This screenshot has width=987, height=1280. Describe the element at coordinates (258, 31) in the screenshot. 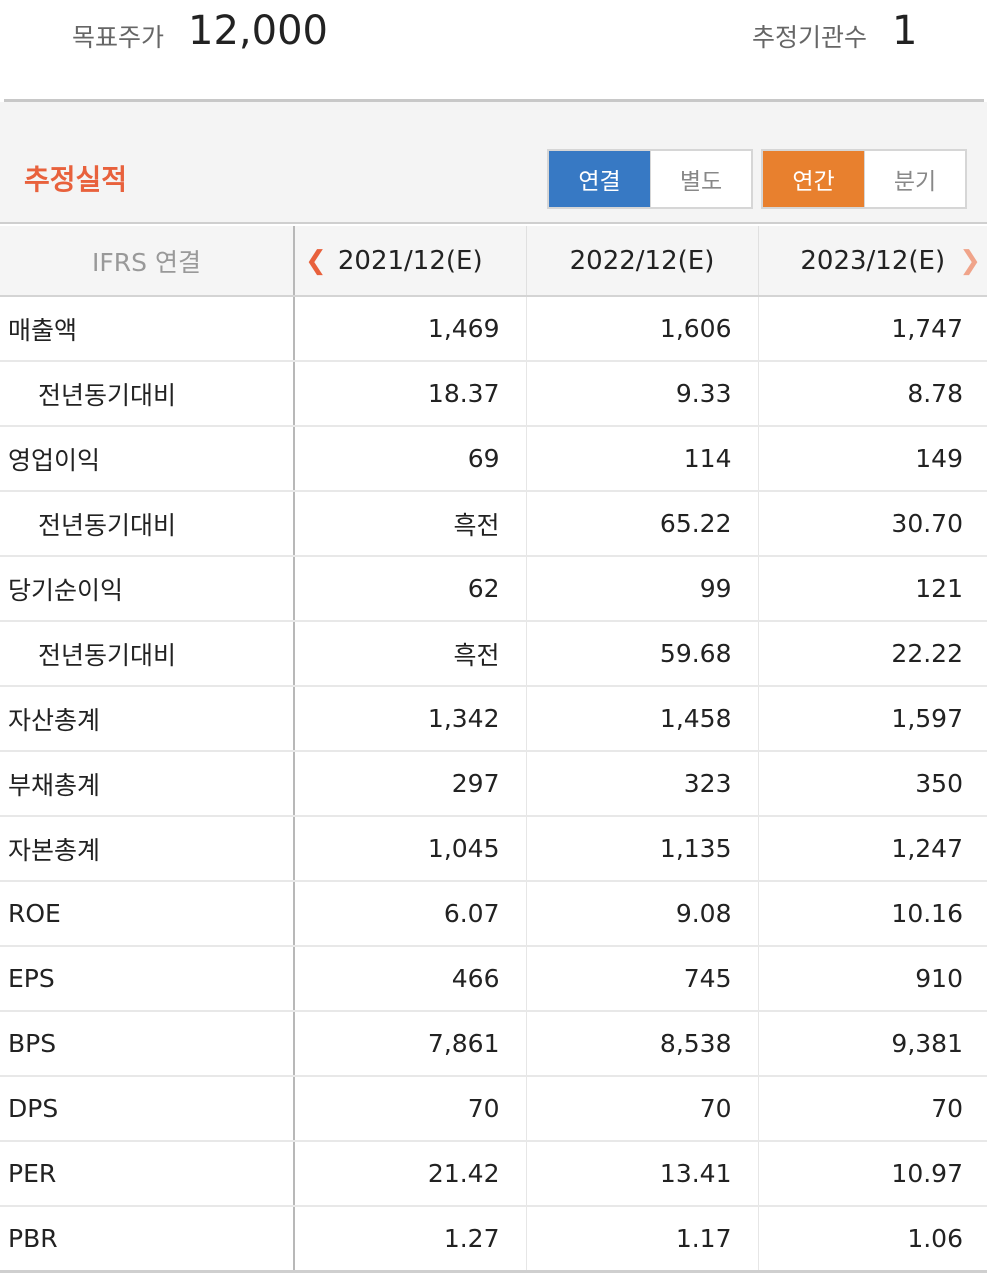

I see `target-price-value: 12,000` at that location.